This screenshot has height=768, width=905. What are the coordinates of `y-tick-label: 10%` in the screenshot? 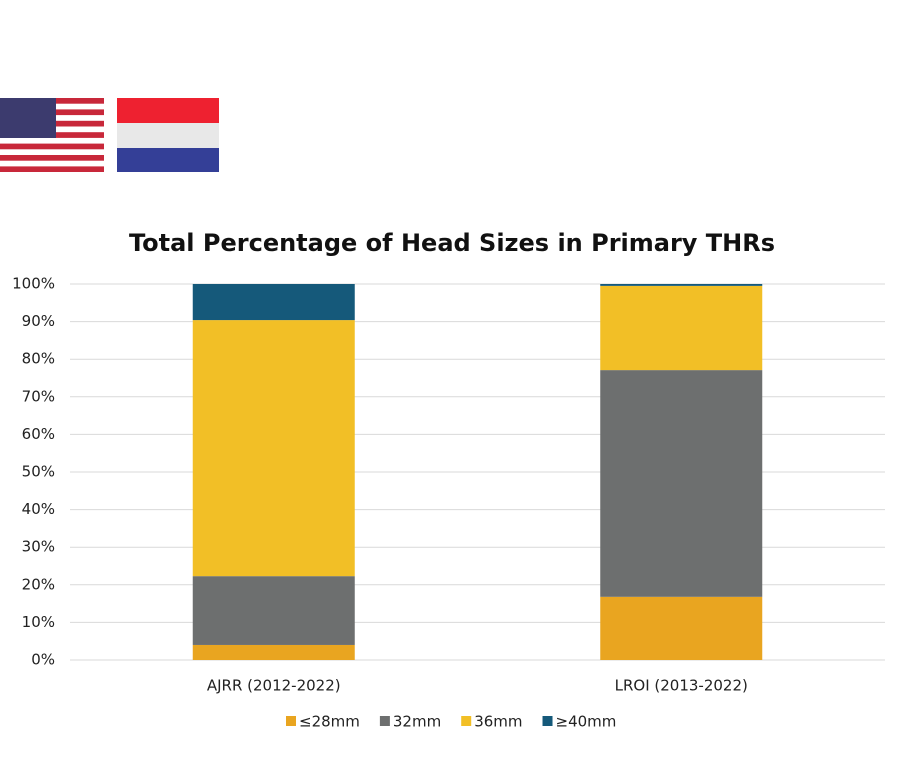 It's located at (38, 622).